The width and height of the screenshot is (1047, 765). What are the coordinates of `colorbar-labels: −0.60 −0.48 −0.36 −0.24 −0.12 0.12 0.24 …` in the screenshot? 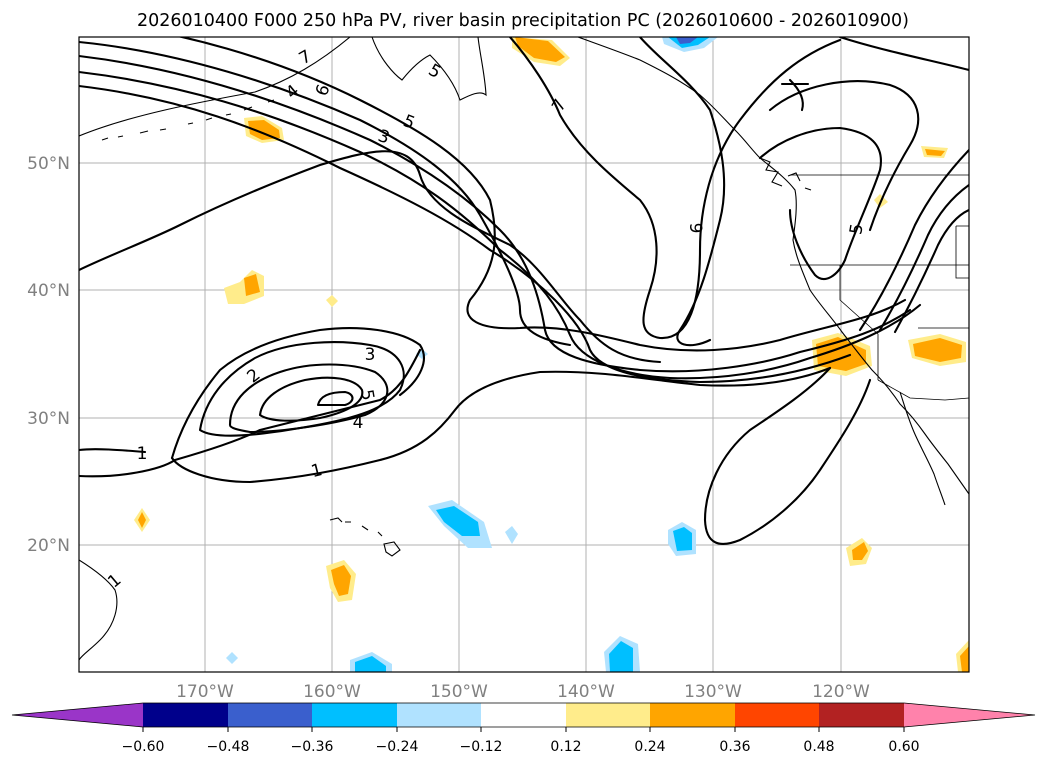 It's located at (521, 747).